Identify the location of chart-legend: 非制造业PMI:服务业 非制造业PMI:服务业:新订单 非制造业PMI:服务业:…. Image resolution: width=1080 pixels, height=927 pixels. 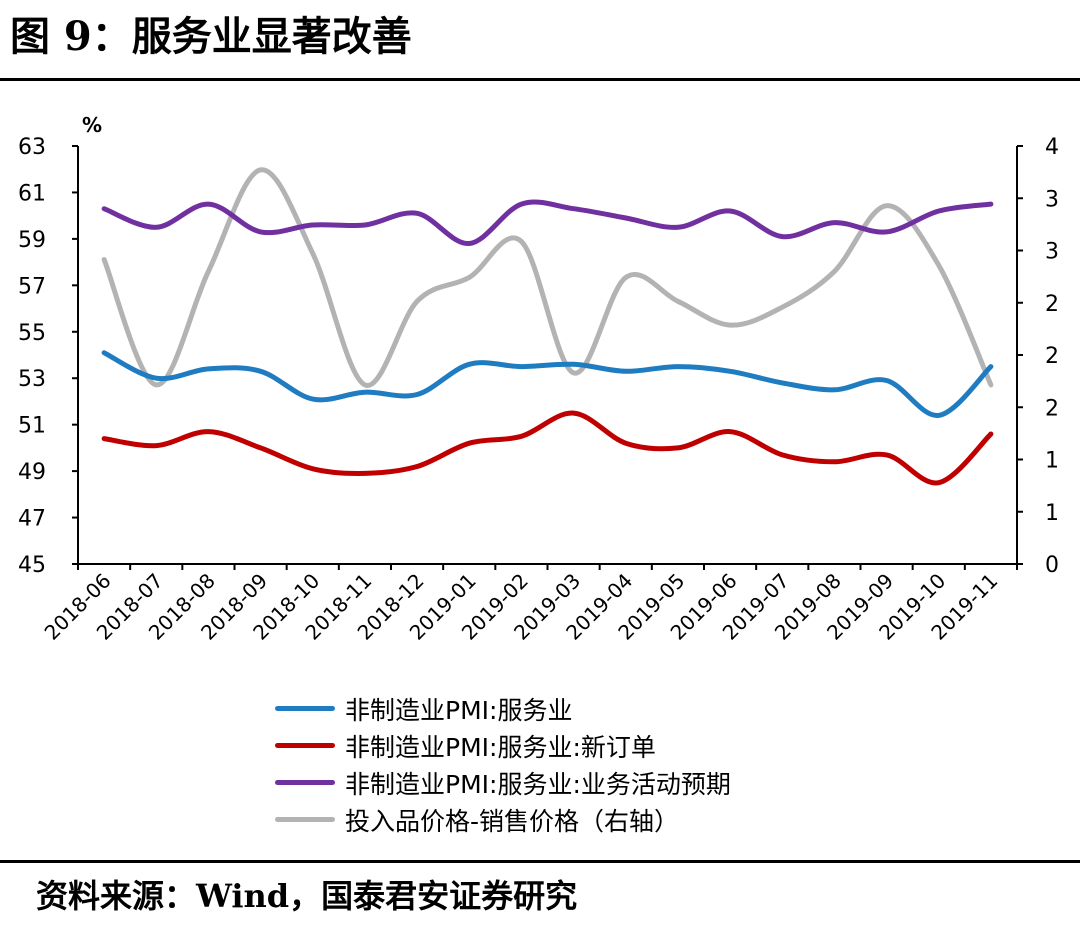
(575, 764).